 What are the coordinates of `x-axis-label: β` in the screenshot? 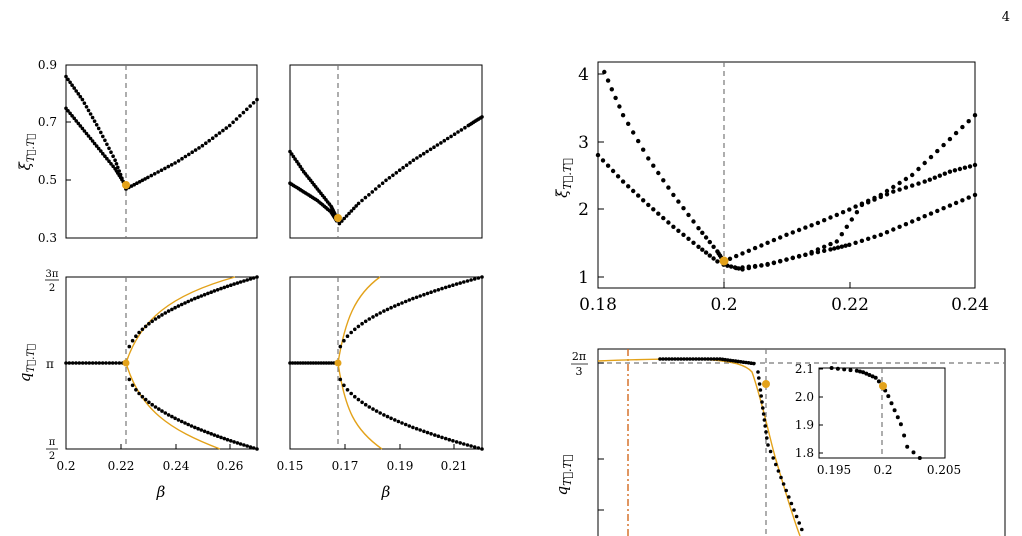 It's located at (161, 492).